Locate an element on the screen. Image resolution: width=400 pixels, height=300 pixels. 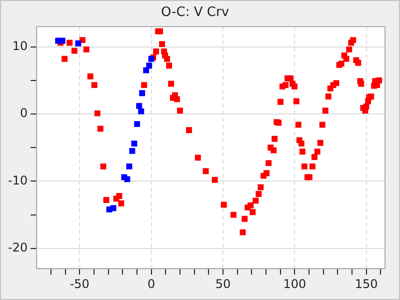
x-tick-label: 100 is located at coordinates (294, 283).